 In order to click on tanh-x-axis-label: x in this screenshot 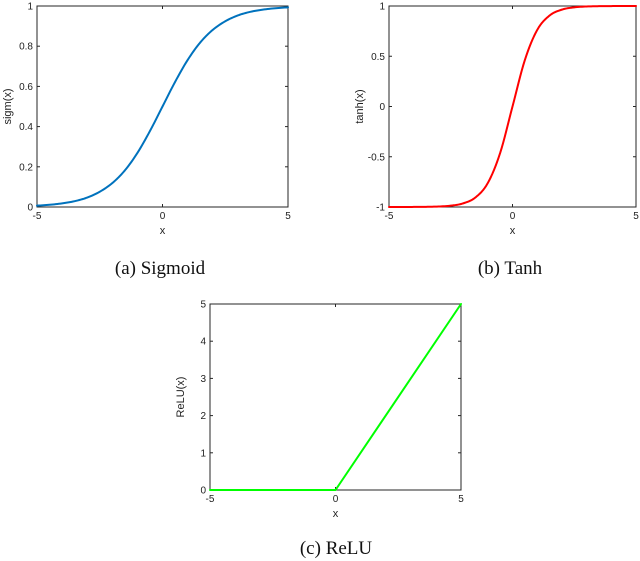, I will do `click(513, 231)`.